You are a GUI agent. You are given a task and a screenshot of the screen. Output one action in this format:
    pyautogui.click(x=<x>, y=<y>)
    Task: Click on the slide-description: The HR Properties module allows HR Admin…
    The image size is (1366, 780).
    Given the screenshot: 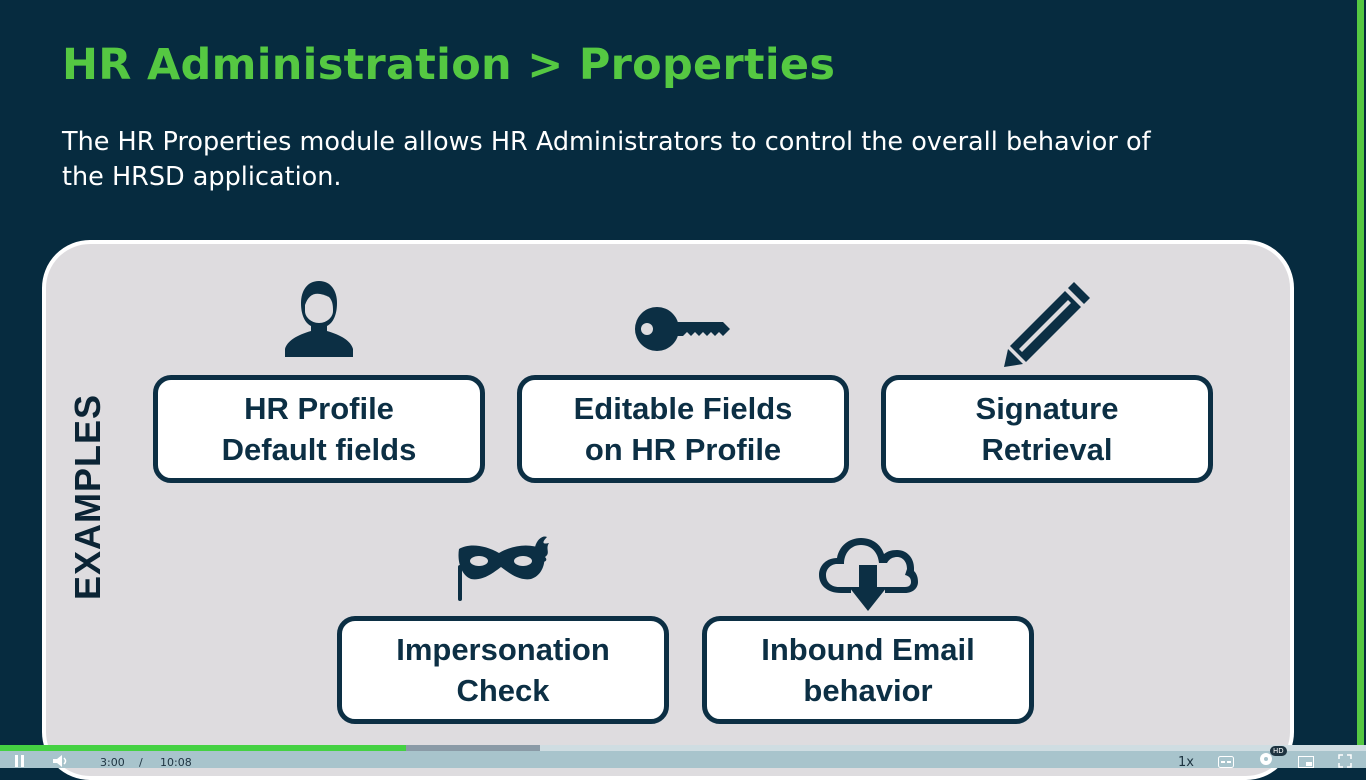 What is the action you would take?
    pyautogui.click(x=606, y=159)
    